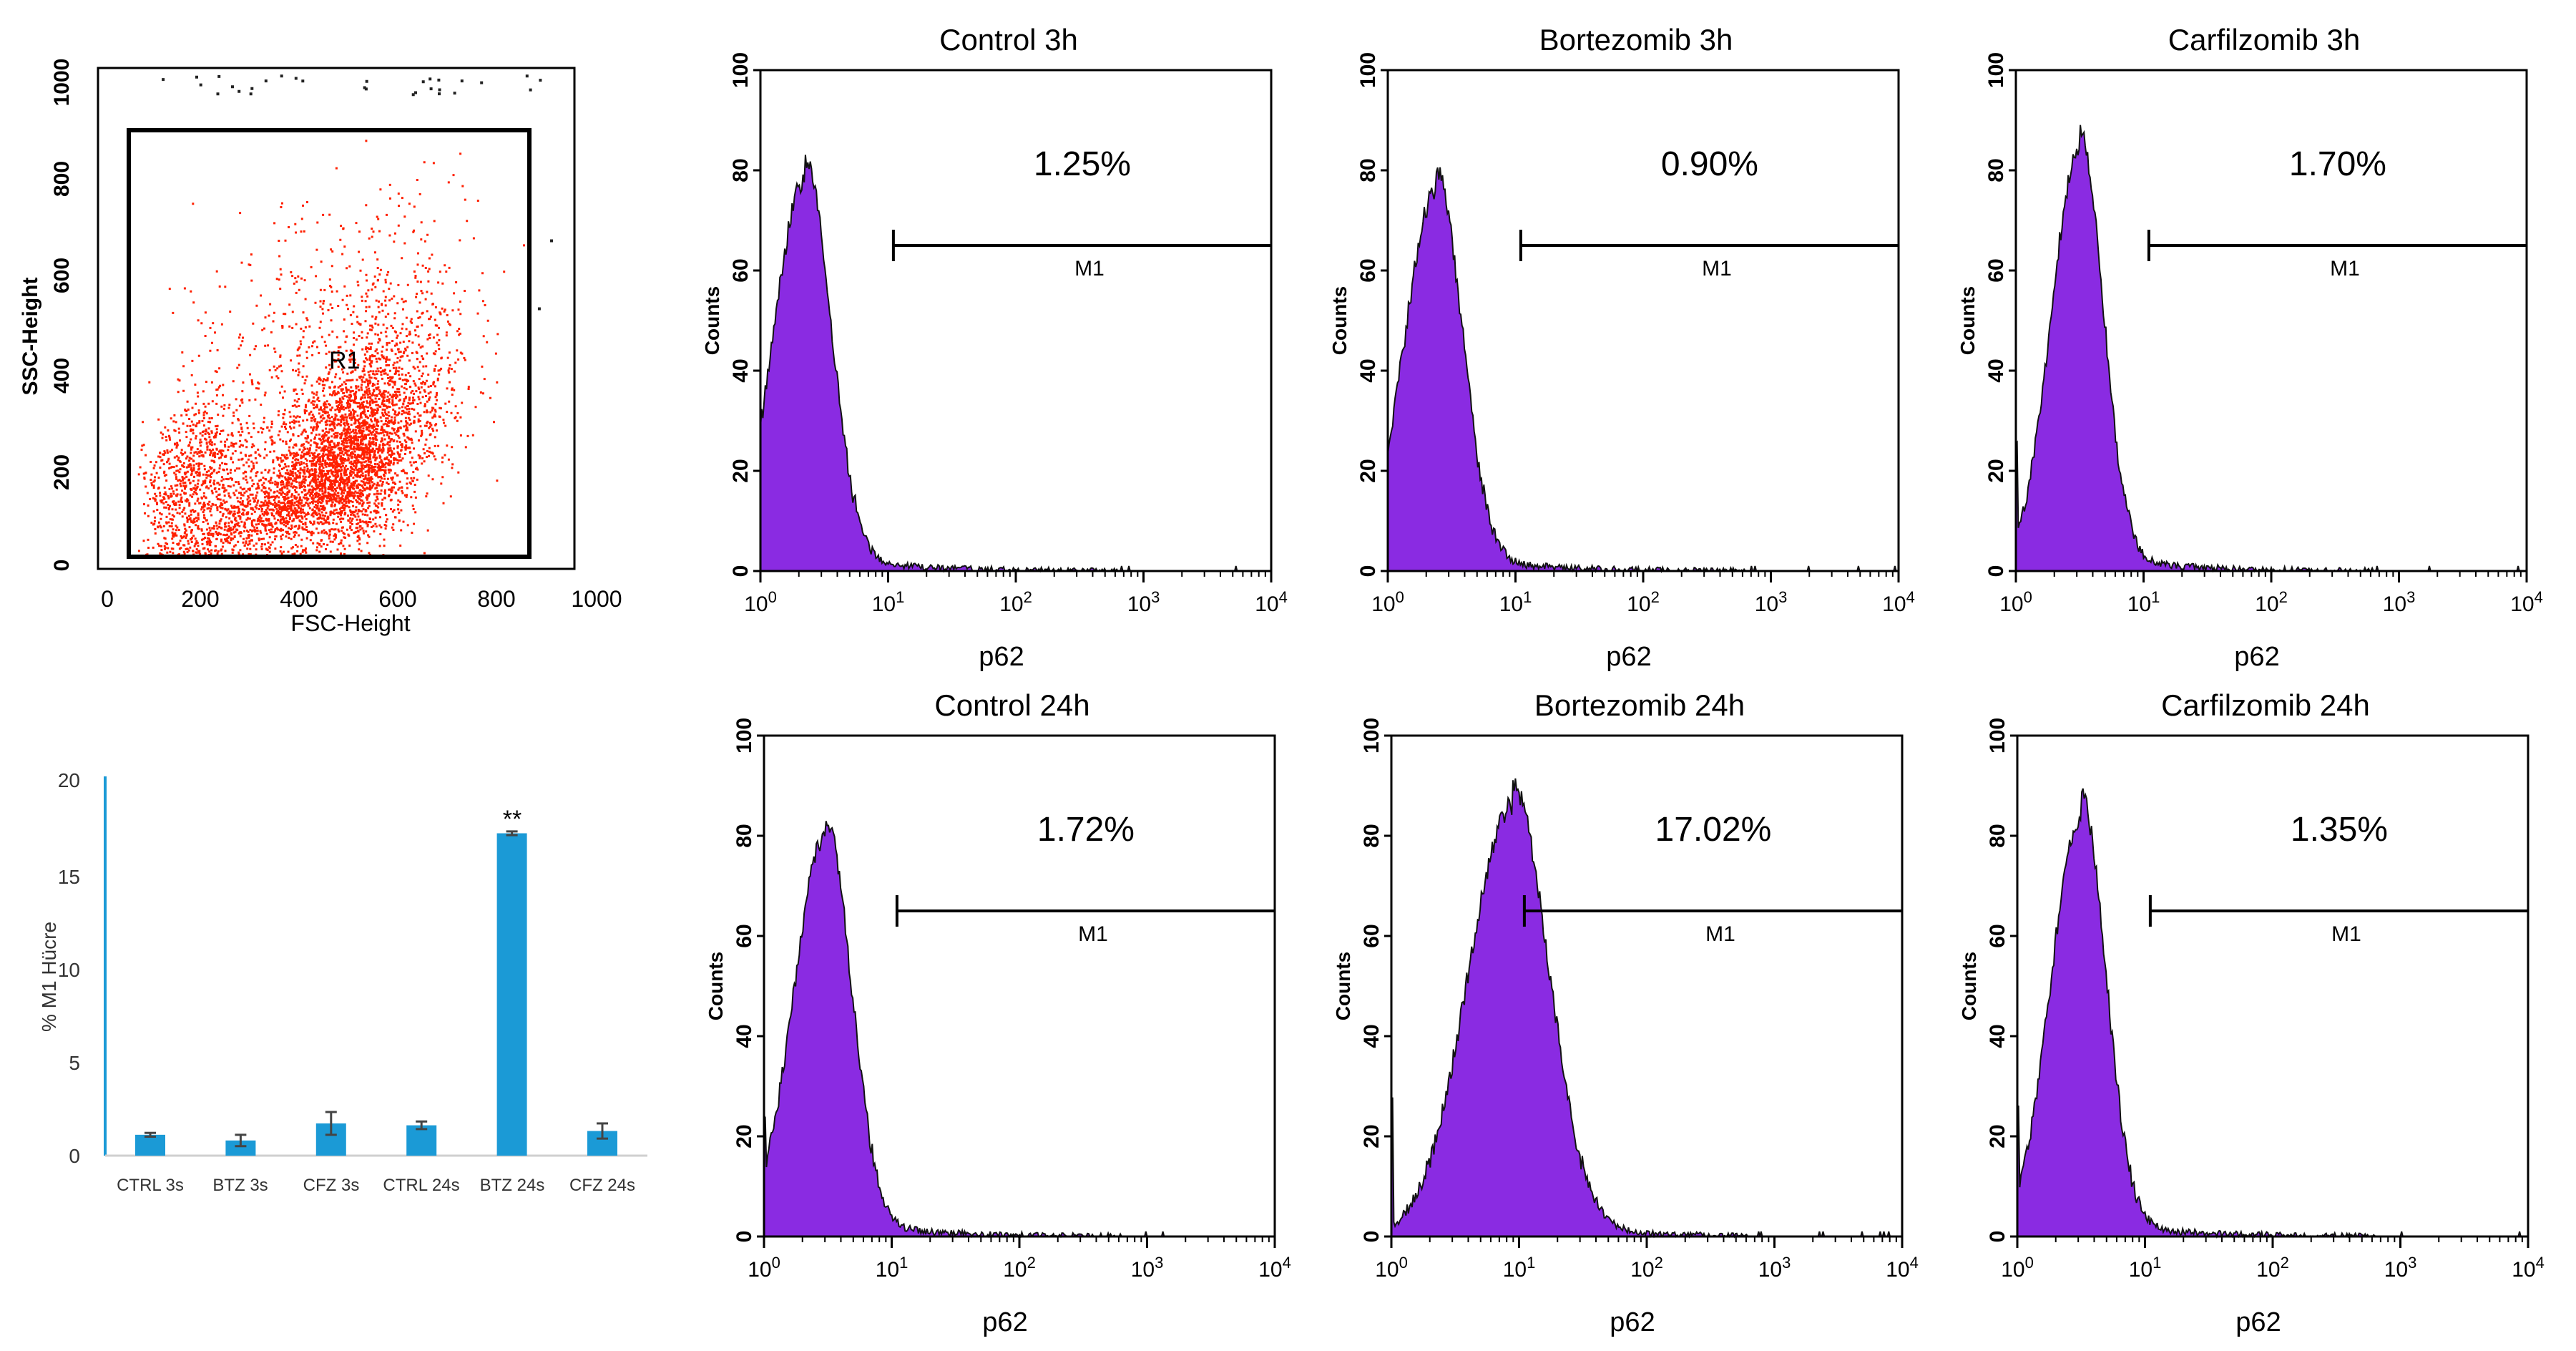  What do you see at coordinates (1086, 830) in the screenshot?
I see `m1-percent-label: 1.72%` at bounding box center [1086, 830].